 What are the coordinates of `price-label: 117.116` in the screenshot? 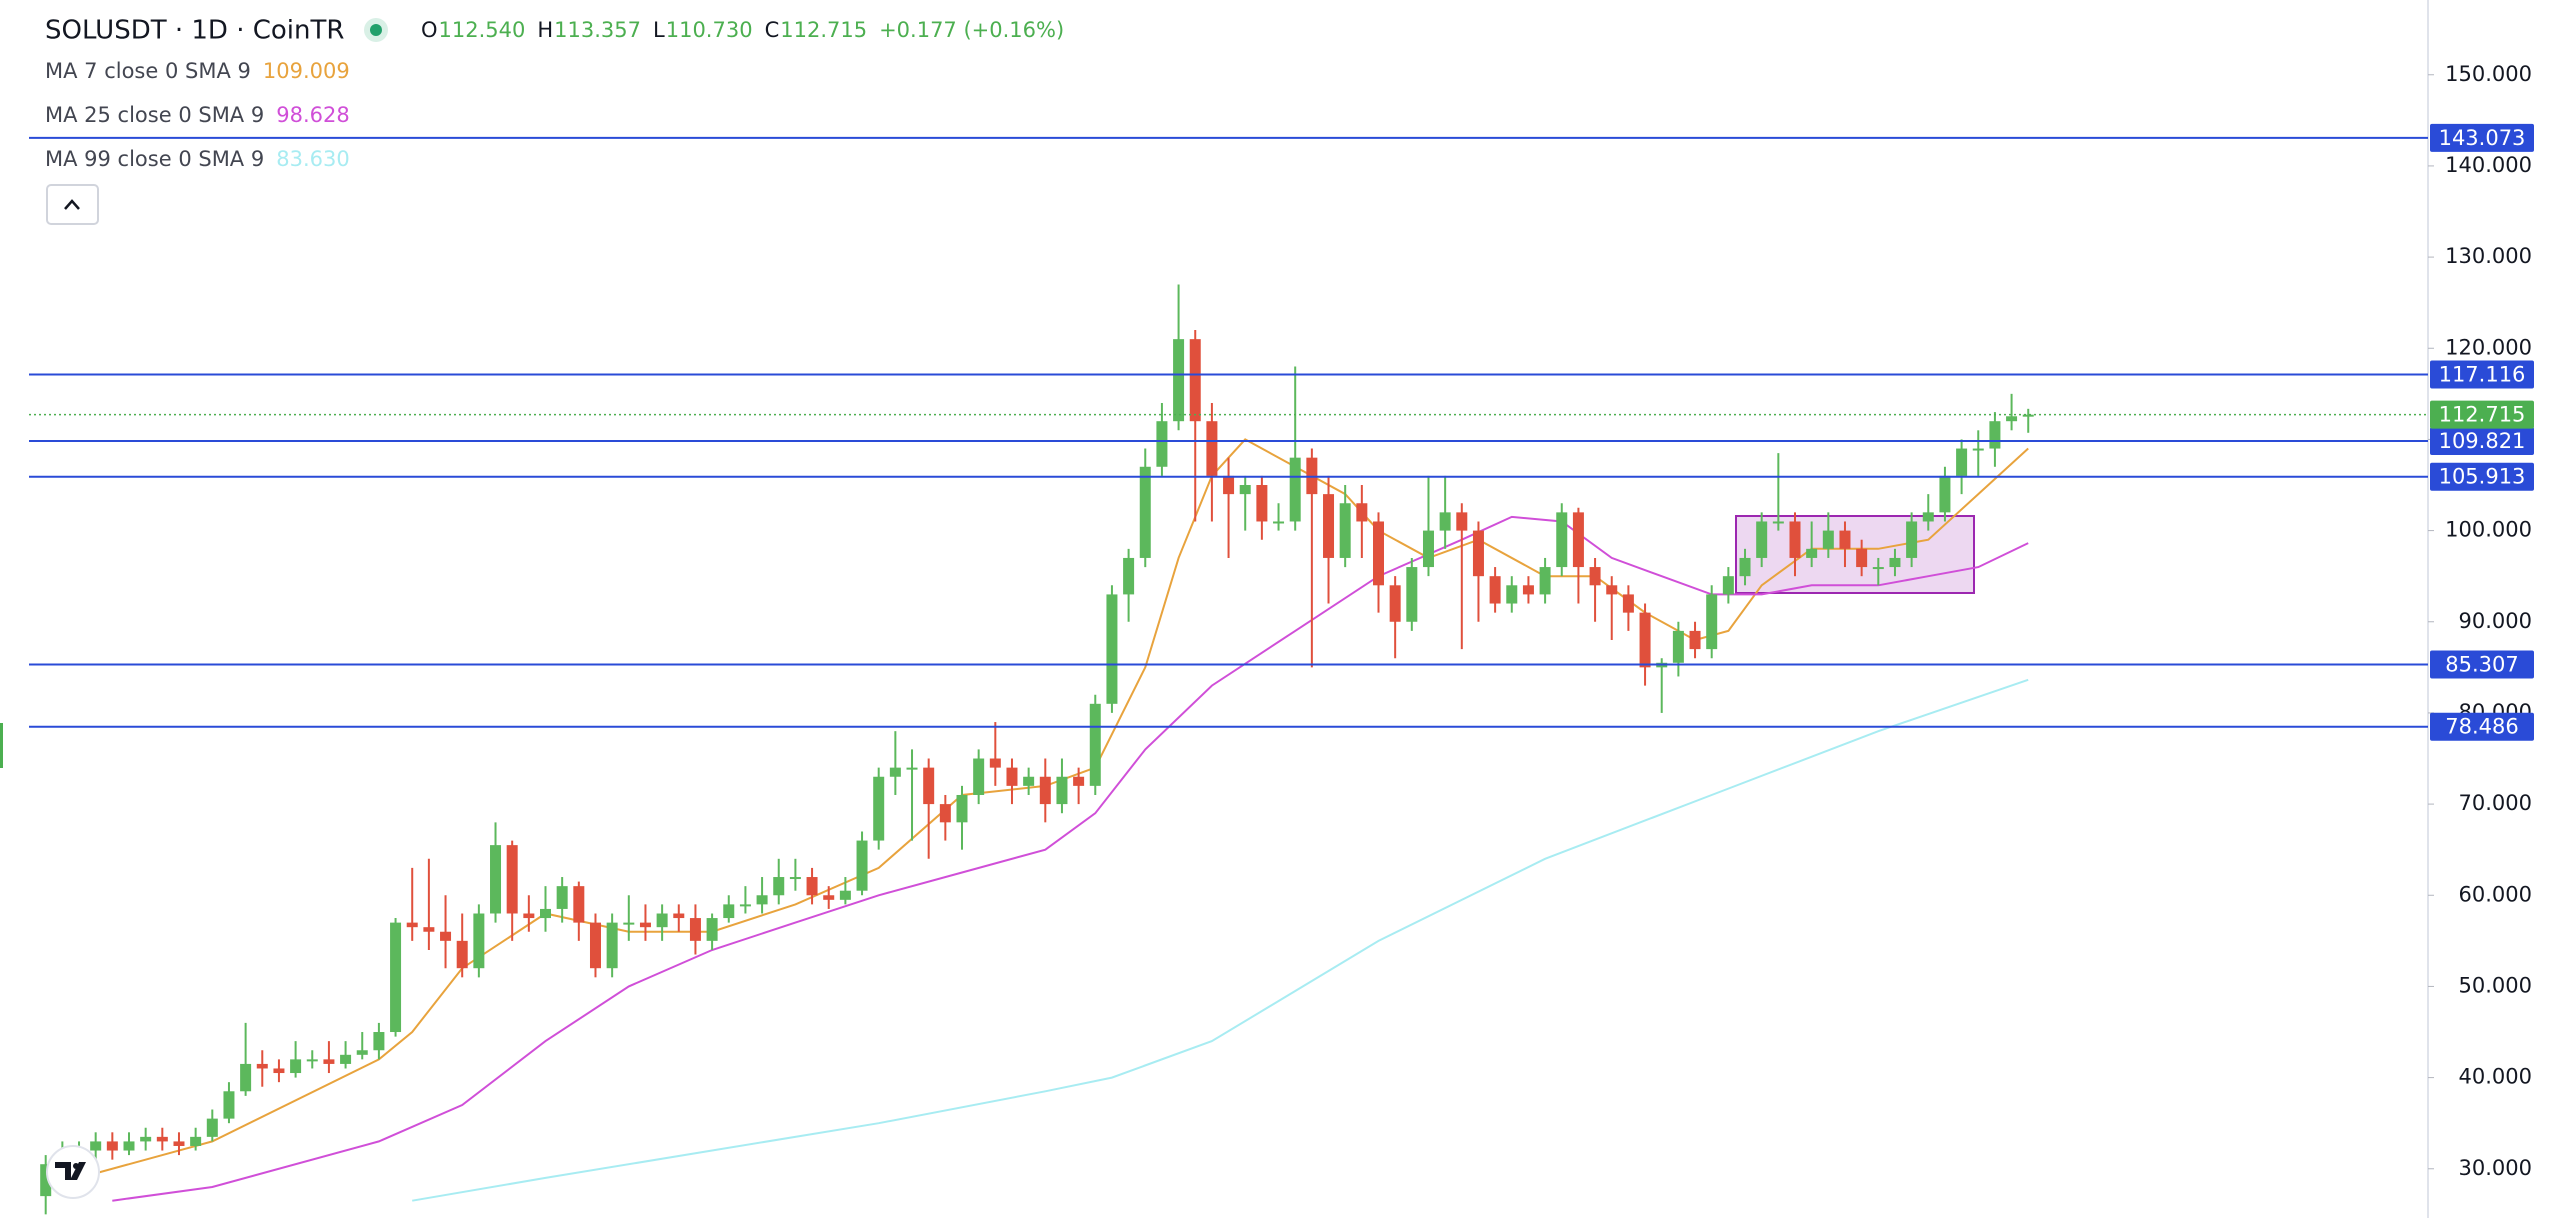 It's located at (2482, 375).